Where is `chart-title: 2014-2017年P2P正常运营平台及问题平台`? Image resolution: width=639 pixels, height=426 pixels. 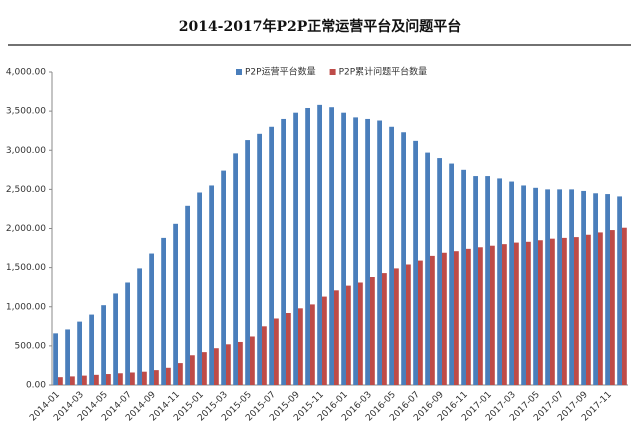 chart-title: 2014-2017年P2P正常运营平台及问题平台 is located at coordinates (320, 26).